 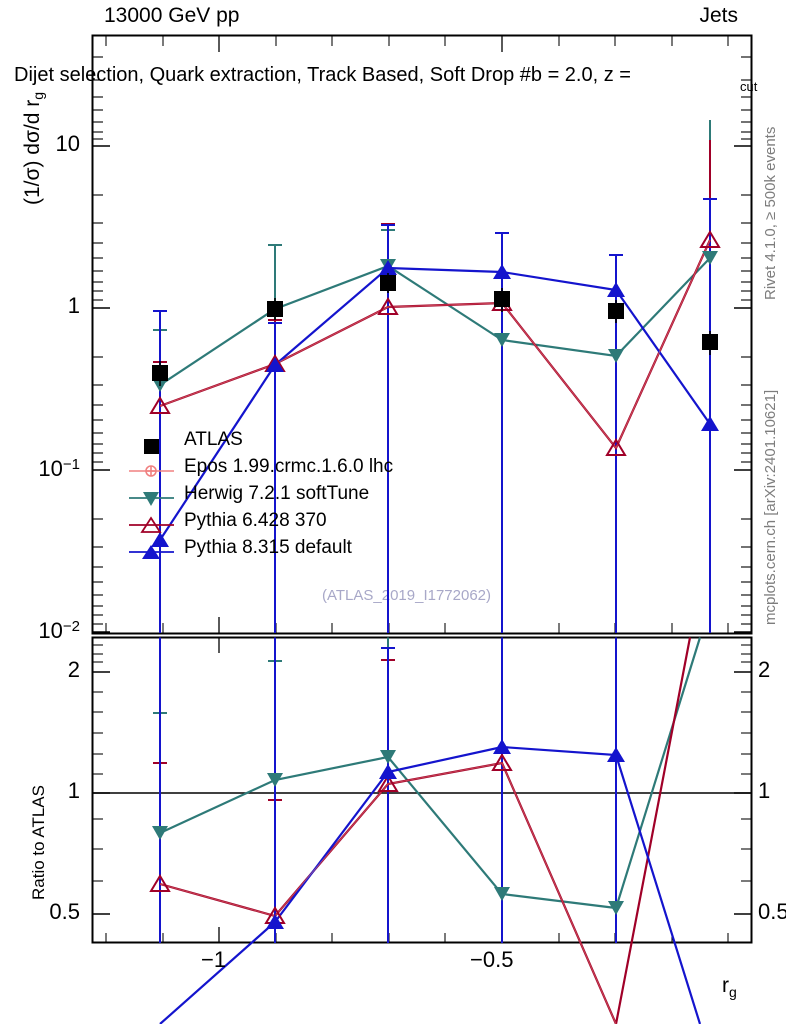 I want to click on y-tick-label-1e-2: 10⁻², so click(x=59, y=630).